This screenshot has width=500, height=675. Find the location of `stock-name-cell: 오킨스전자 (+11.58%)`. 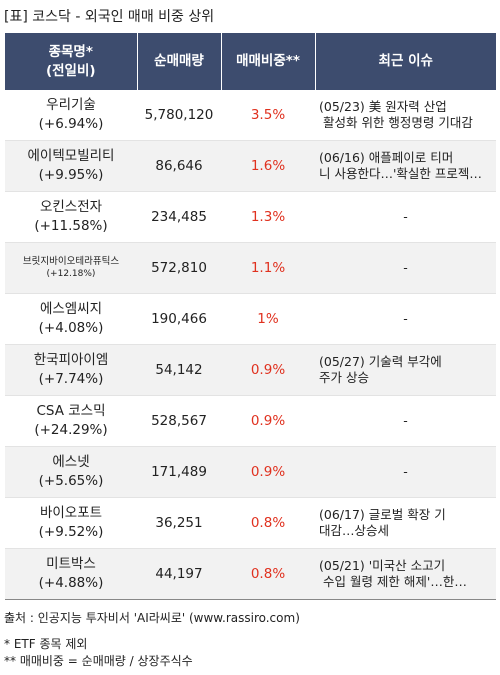

stock-name-cell: 오킨스전자 (+11.58%) is located at coordinates (71, 217).